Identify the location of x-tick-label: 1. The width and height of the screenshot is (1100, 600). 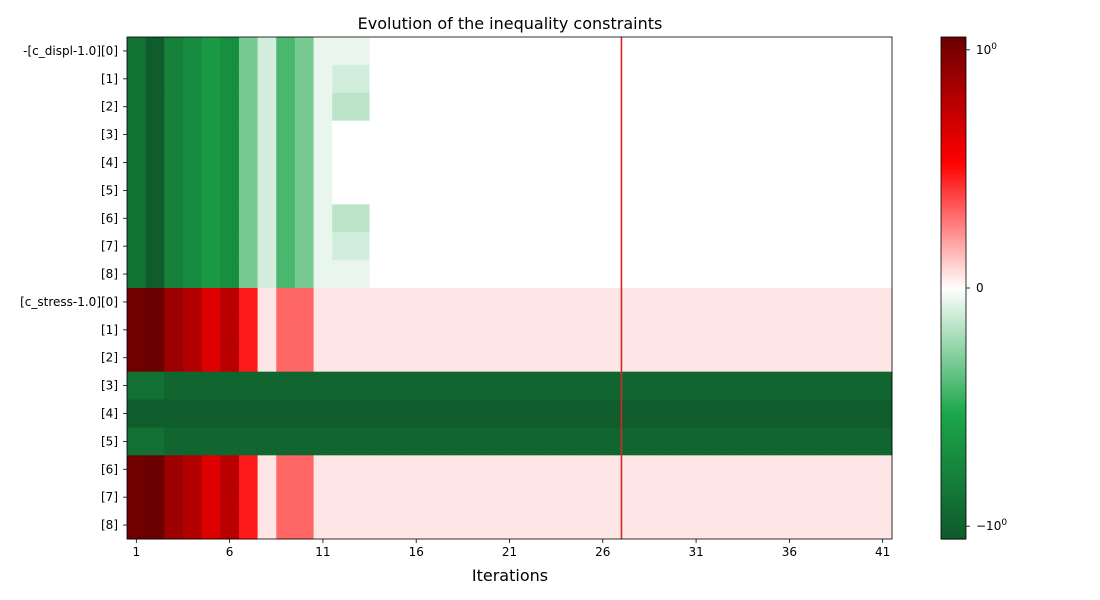
(137, 552).